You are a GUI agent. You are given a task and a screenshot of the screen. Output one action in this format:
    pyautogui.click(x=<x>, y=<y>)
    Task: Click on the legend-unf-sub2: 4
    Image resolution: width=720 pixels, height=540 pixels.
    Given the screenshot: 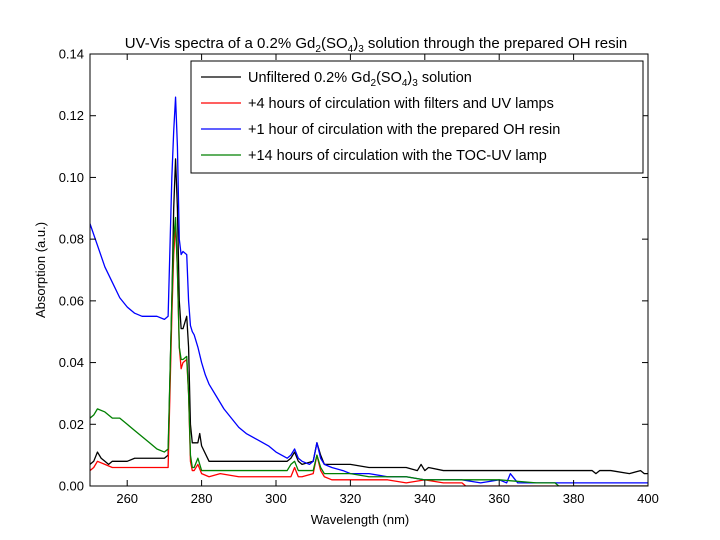 What is the action you would take?
    pyautogui.click(x=405, y=83)
    